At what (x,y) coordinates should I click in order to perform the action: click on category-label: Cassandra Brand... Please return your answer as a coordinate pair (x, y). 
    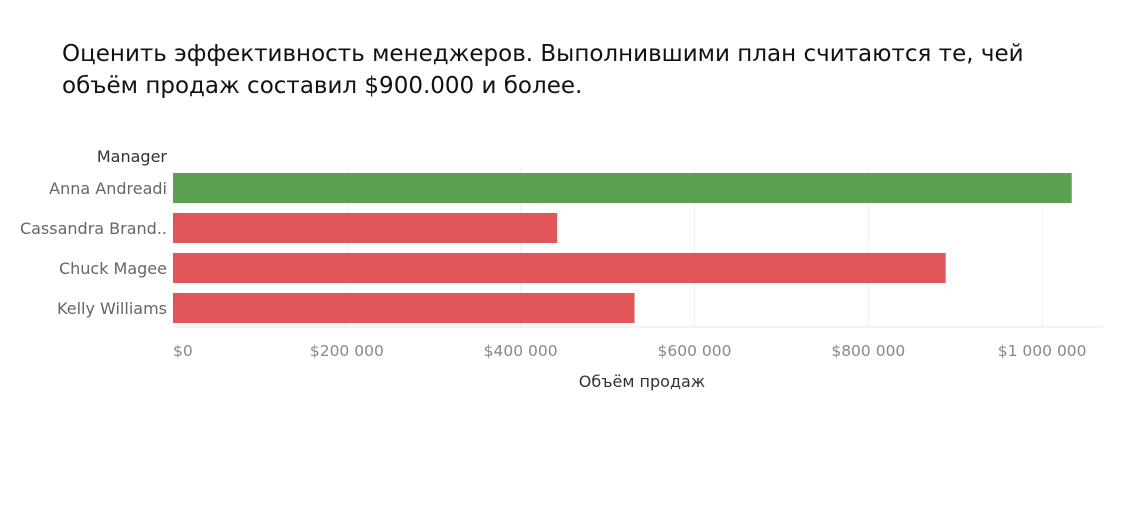
    Looking at the image, I should click on (93, 228).